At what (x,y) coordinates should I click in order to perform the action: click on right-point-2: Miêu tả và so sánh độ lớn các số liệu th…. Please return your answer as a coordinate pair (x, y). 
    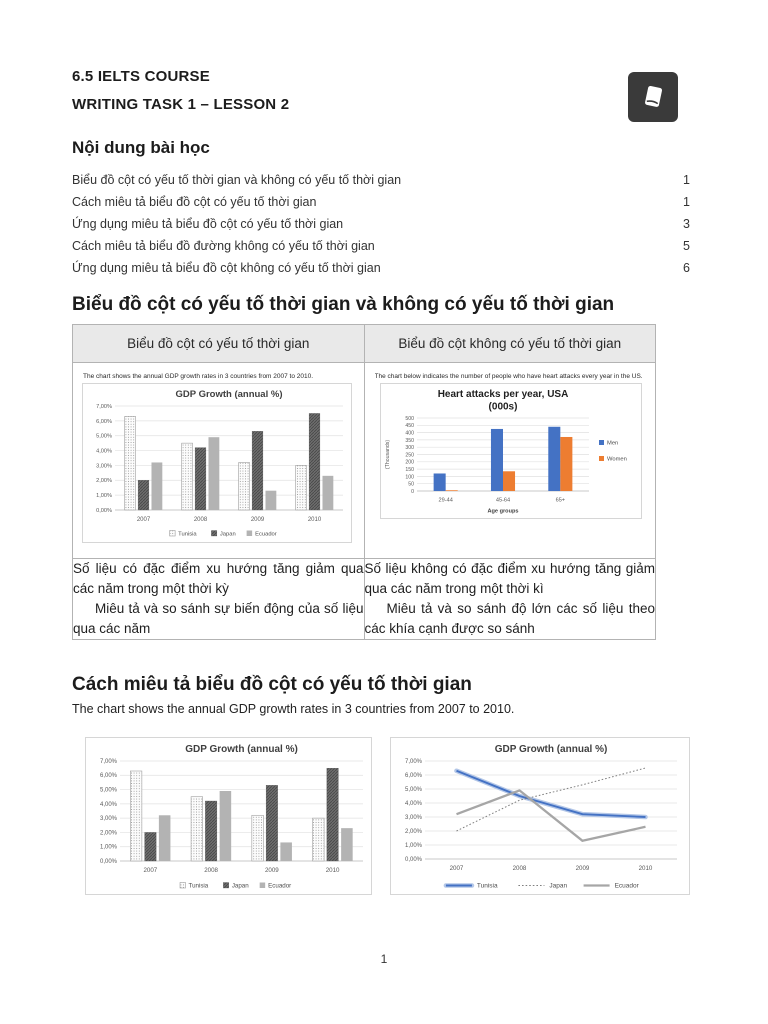
    Looking at the image, I should click on (510, 618).